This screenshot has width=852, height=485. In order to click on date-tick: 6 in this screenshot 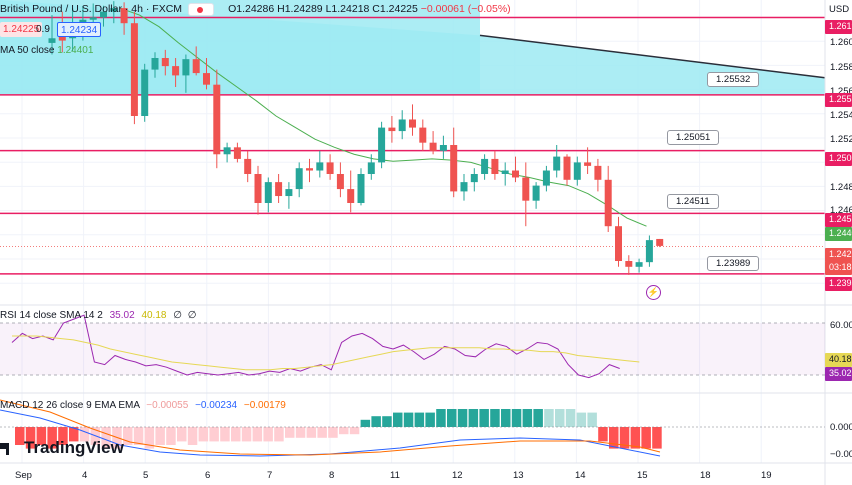, I will do `click(208, 475)`.